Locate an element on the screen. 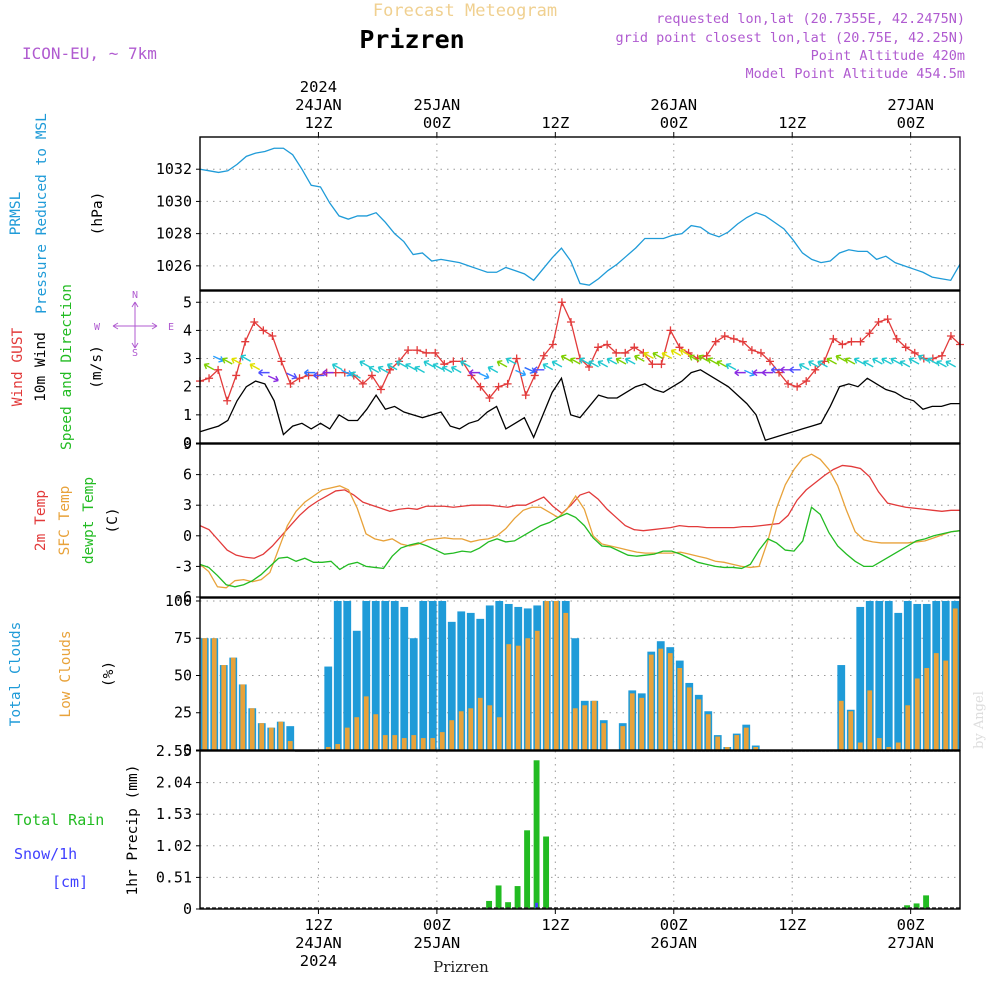 The width and height of the screenshot is (1000, 1000). time-tick-label: 2024 is located at coordinates (318, 87).